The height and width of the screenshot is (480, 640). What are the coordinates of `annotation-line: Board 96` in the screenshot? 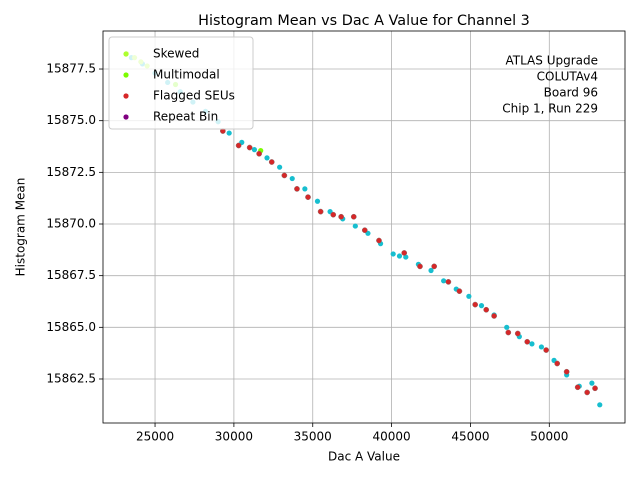 It's located at (571, 93).